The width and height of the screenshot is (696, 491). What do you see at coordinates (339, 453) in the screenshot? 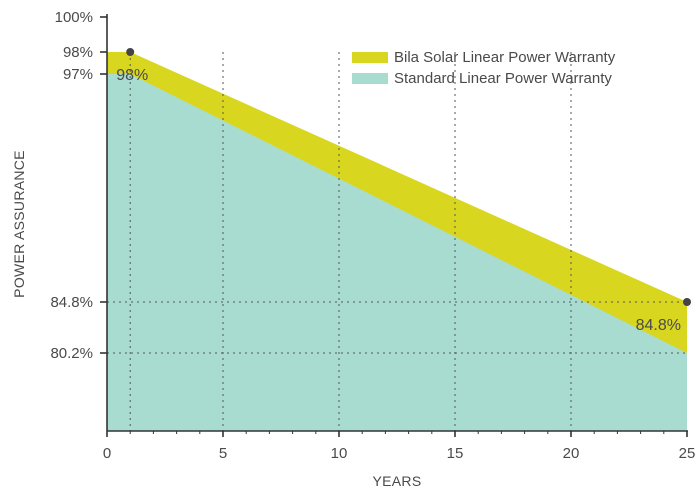
I see `x-tick-label: 10` at bounding box center [339, 453].